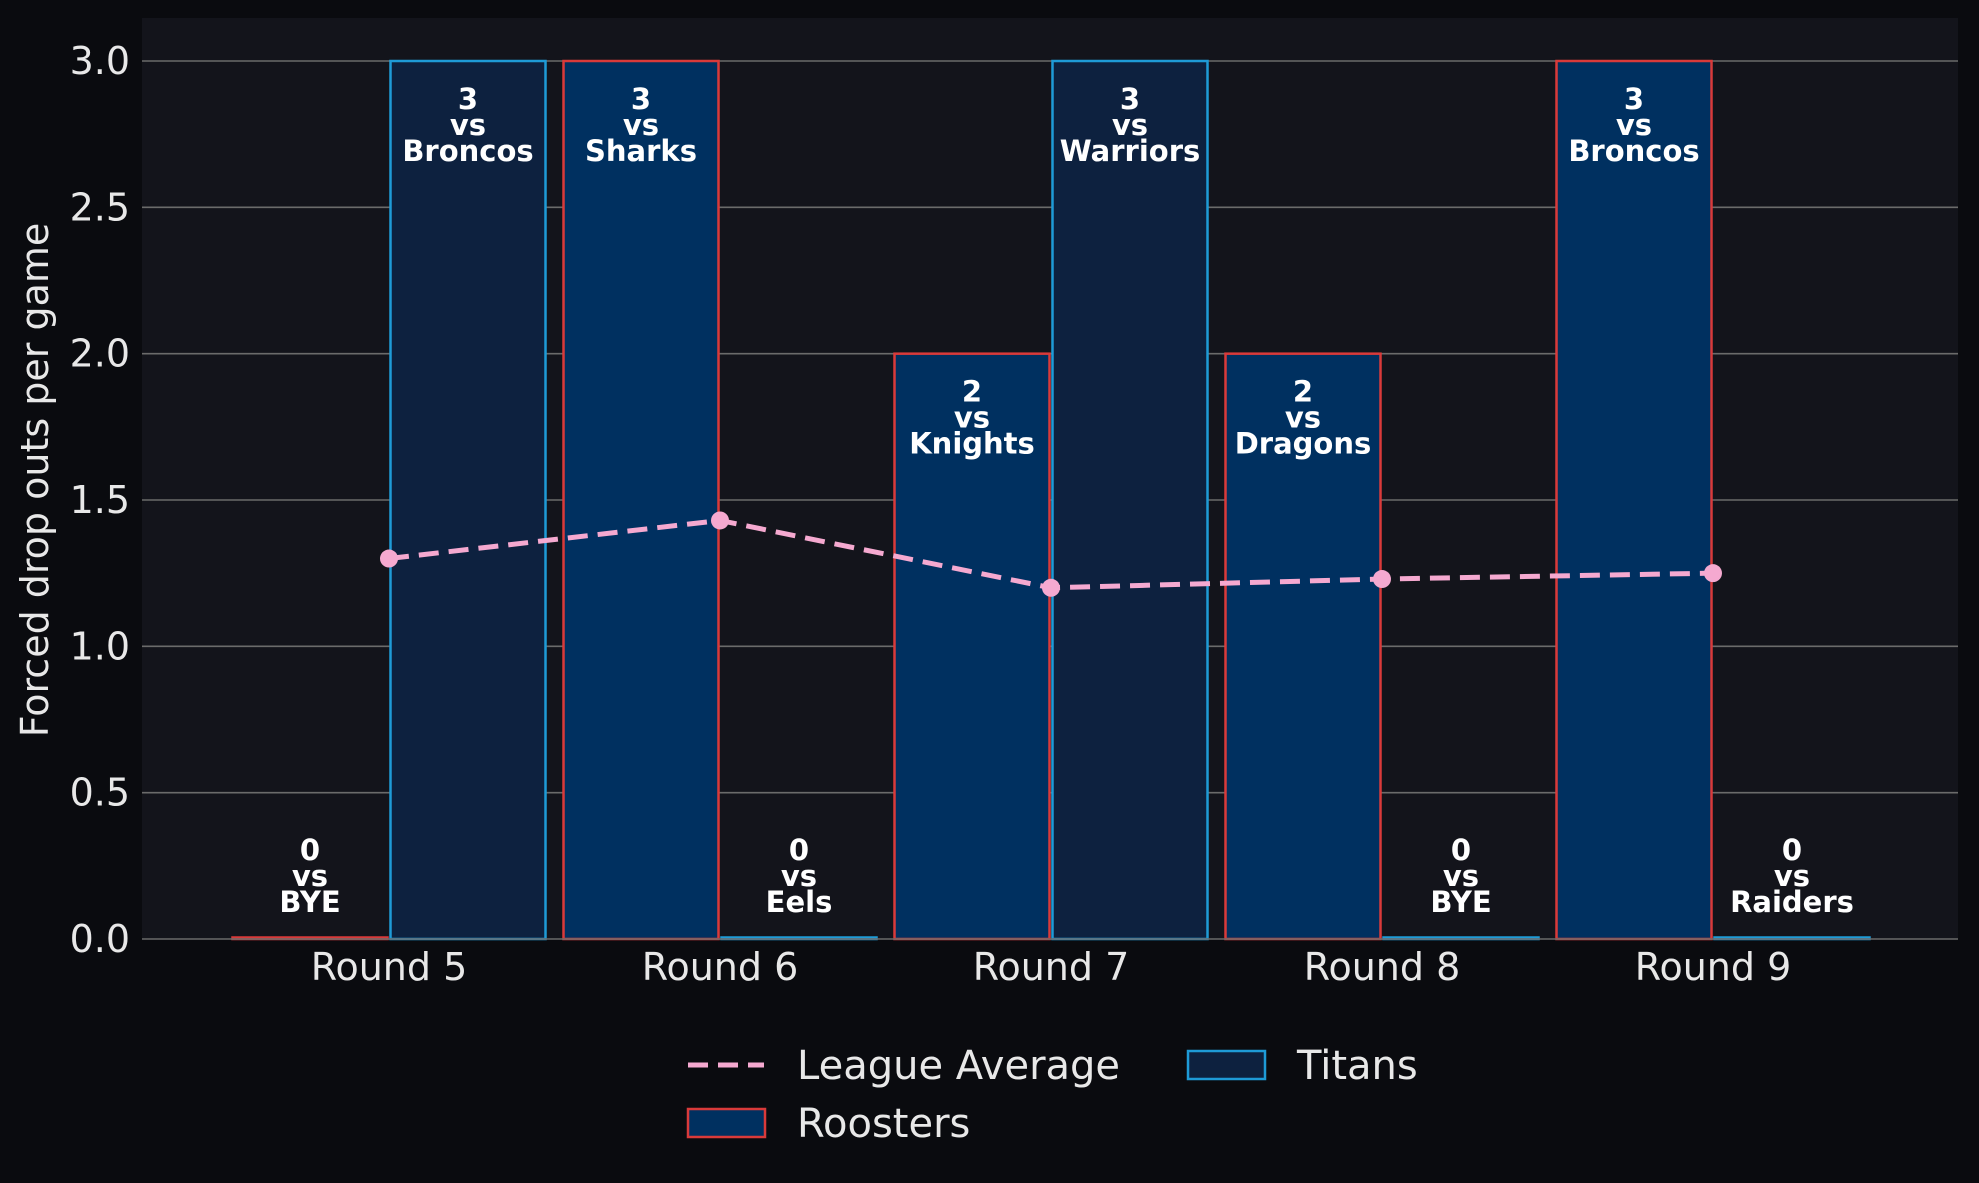 This screenshot has width=1979, height=1183. I want to click on y-tick-label: 1.0, so click(100, 646).